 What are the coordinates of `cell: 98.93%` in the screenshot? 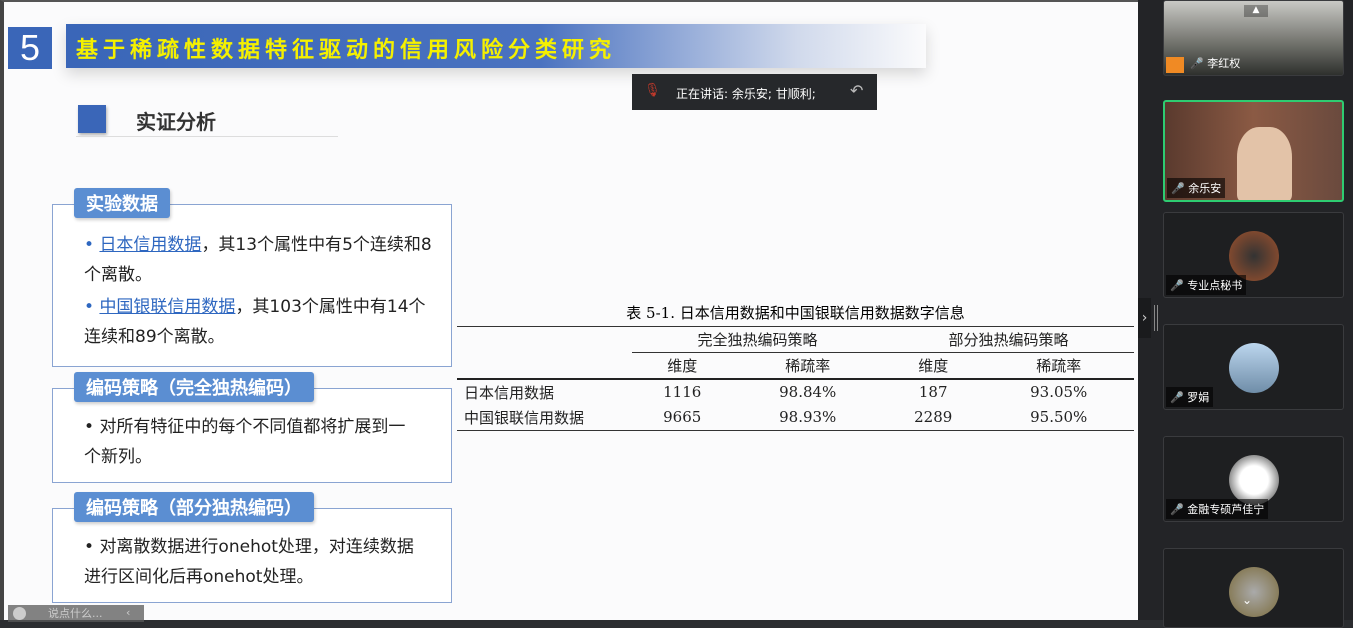 It's located at (808, 417).